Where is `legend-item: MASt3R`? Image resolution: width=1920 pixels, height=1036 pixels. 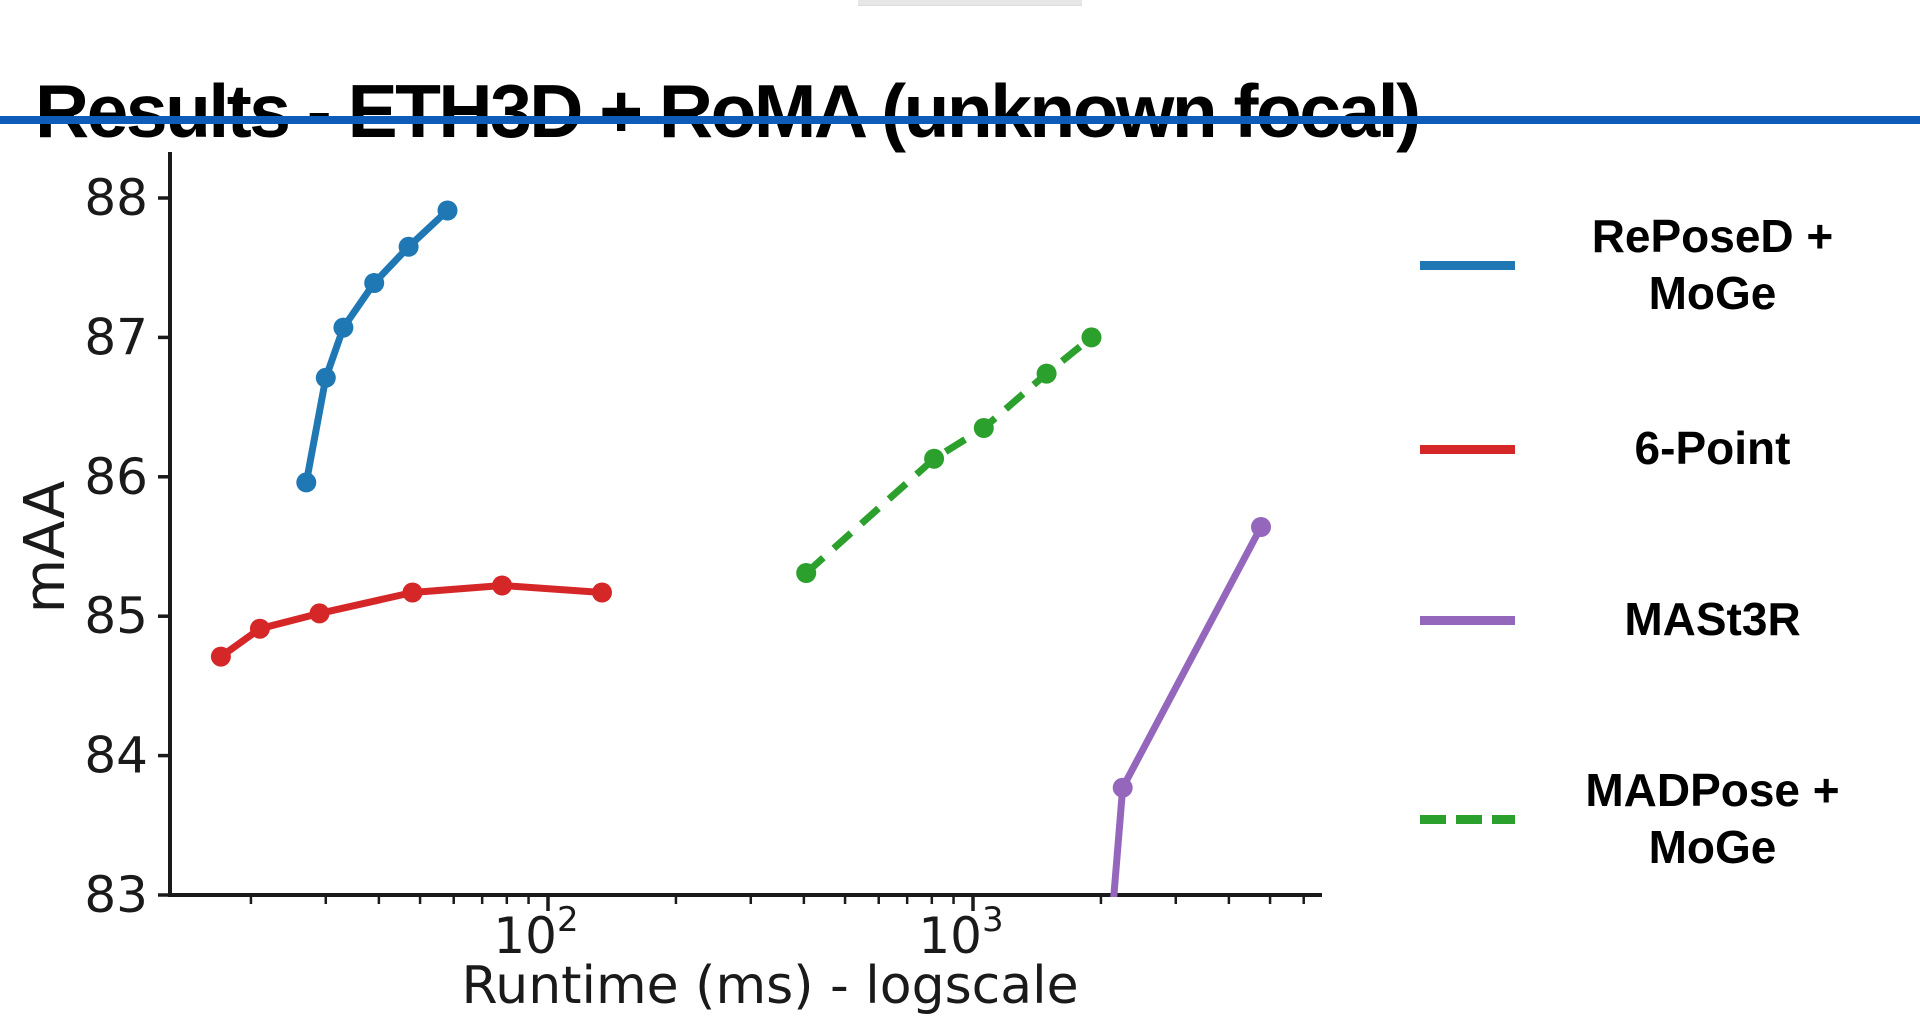
legend-item: MASt3R is located at coordinates (1657, 620).